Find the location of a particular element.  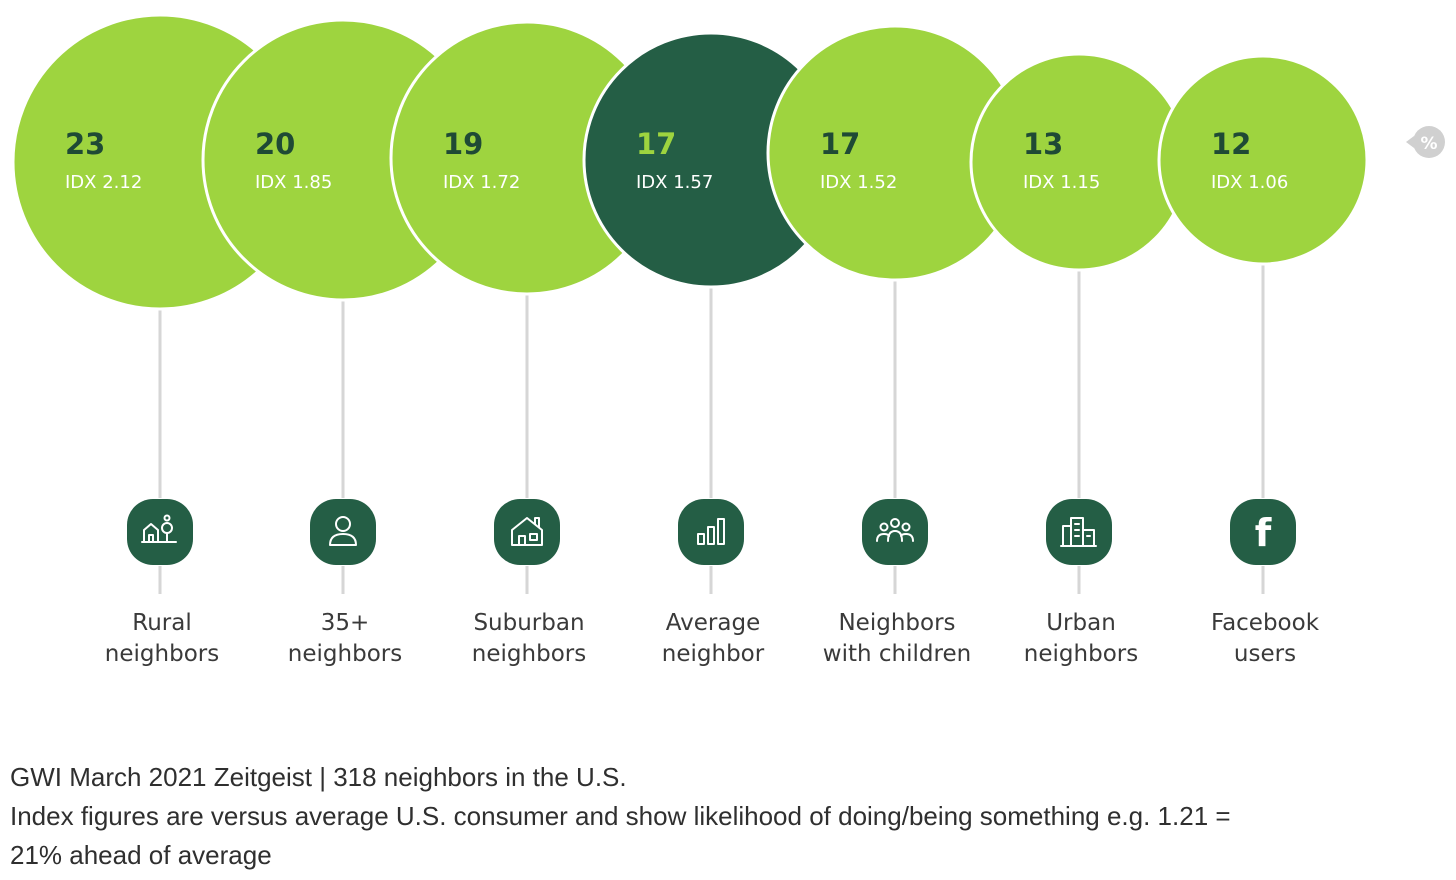

category-label: neighbor is located at coordinates (713, 654).